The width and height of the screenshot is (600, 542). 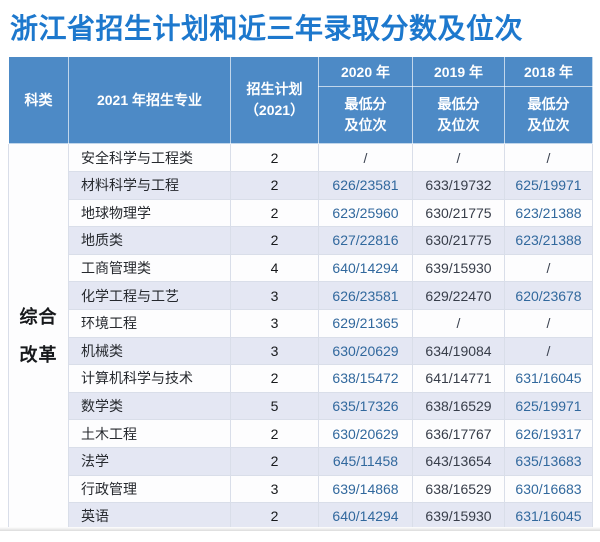 I want to click on score-2020-cell: 623/25960, so click(x=365, y=213).